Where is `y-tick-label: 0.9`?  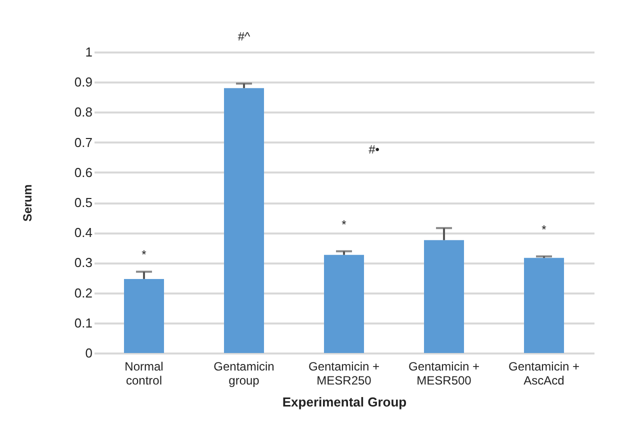 y-tick-label: 0.9 is located at coordinates (83, 82).